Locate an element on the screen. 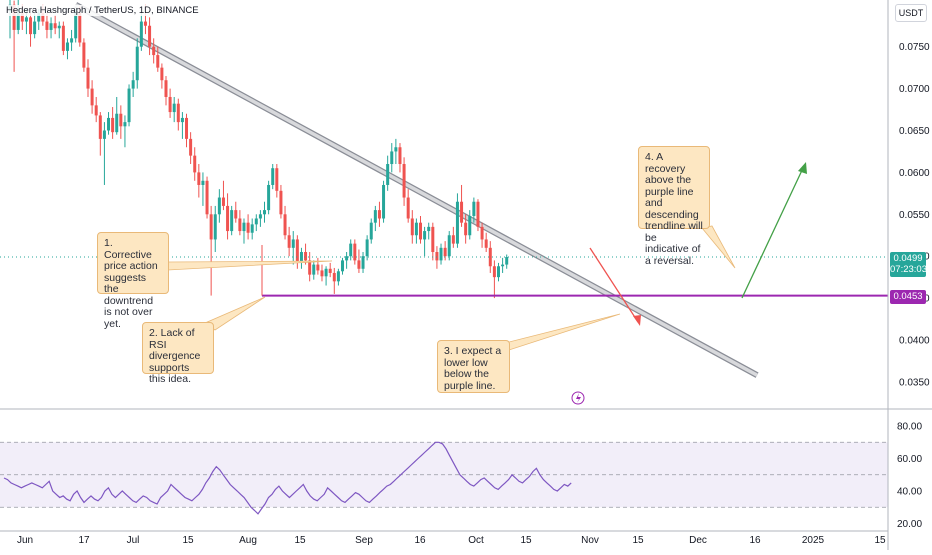  rsi-layer is located at coordinates (444, 478).